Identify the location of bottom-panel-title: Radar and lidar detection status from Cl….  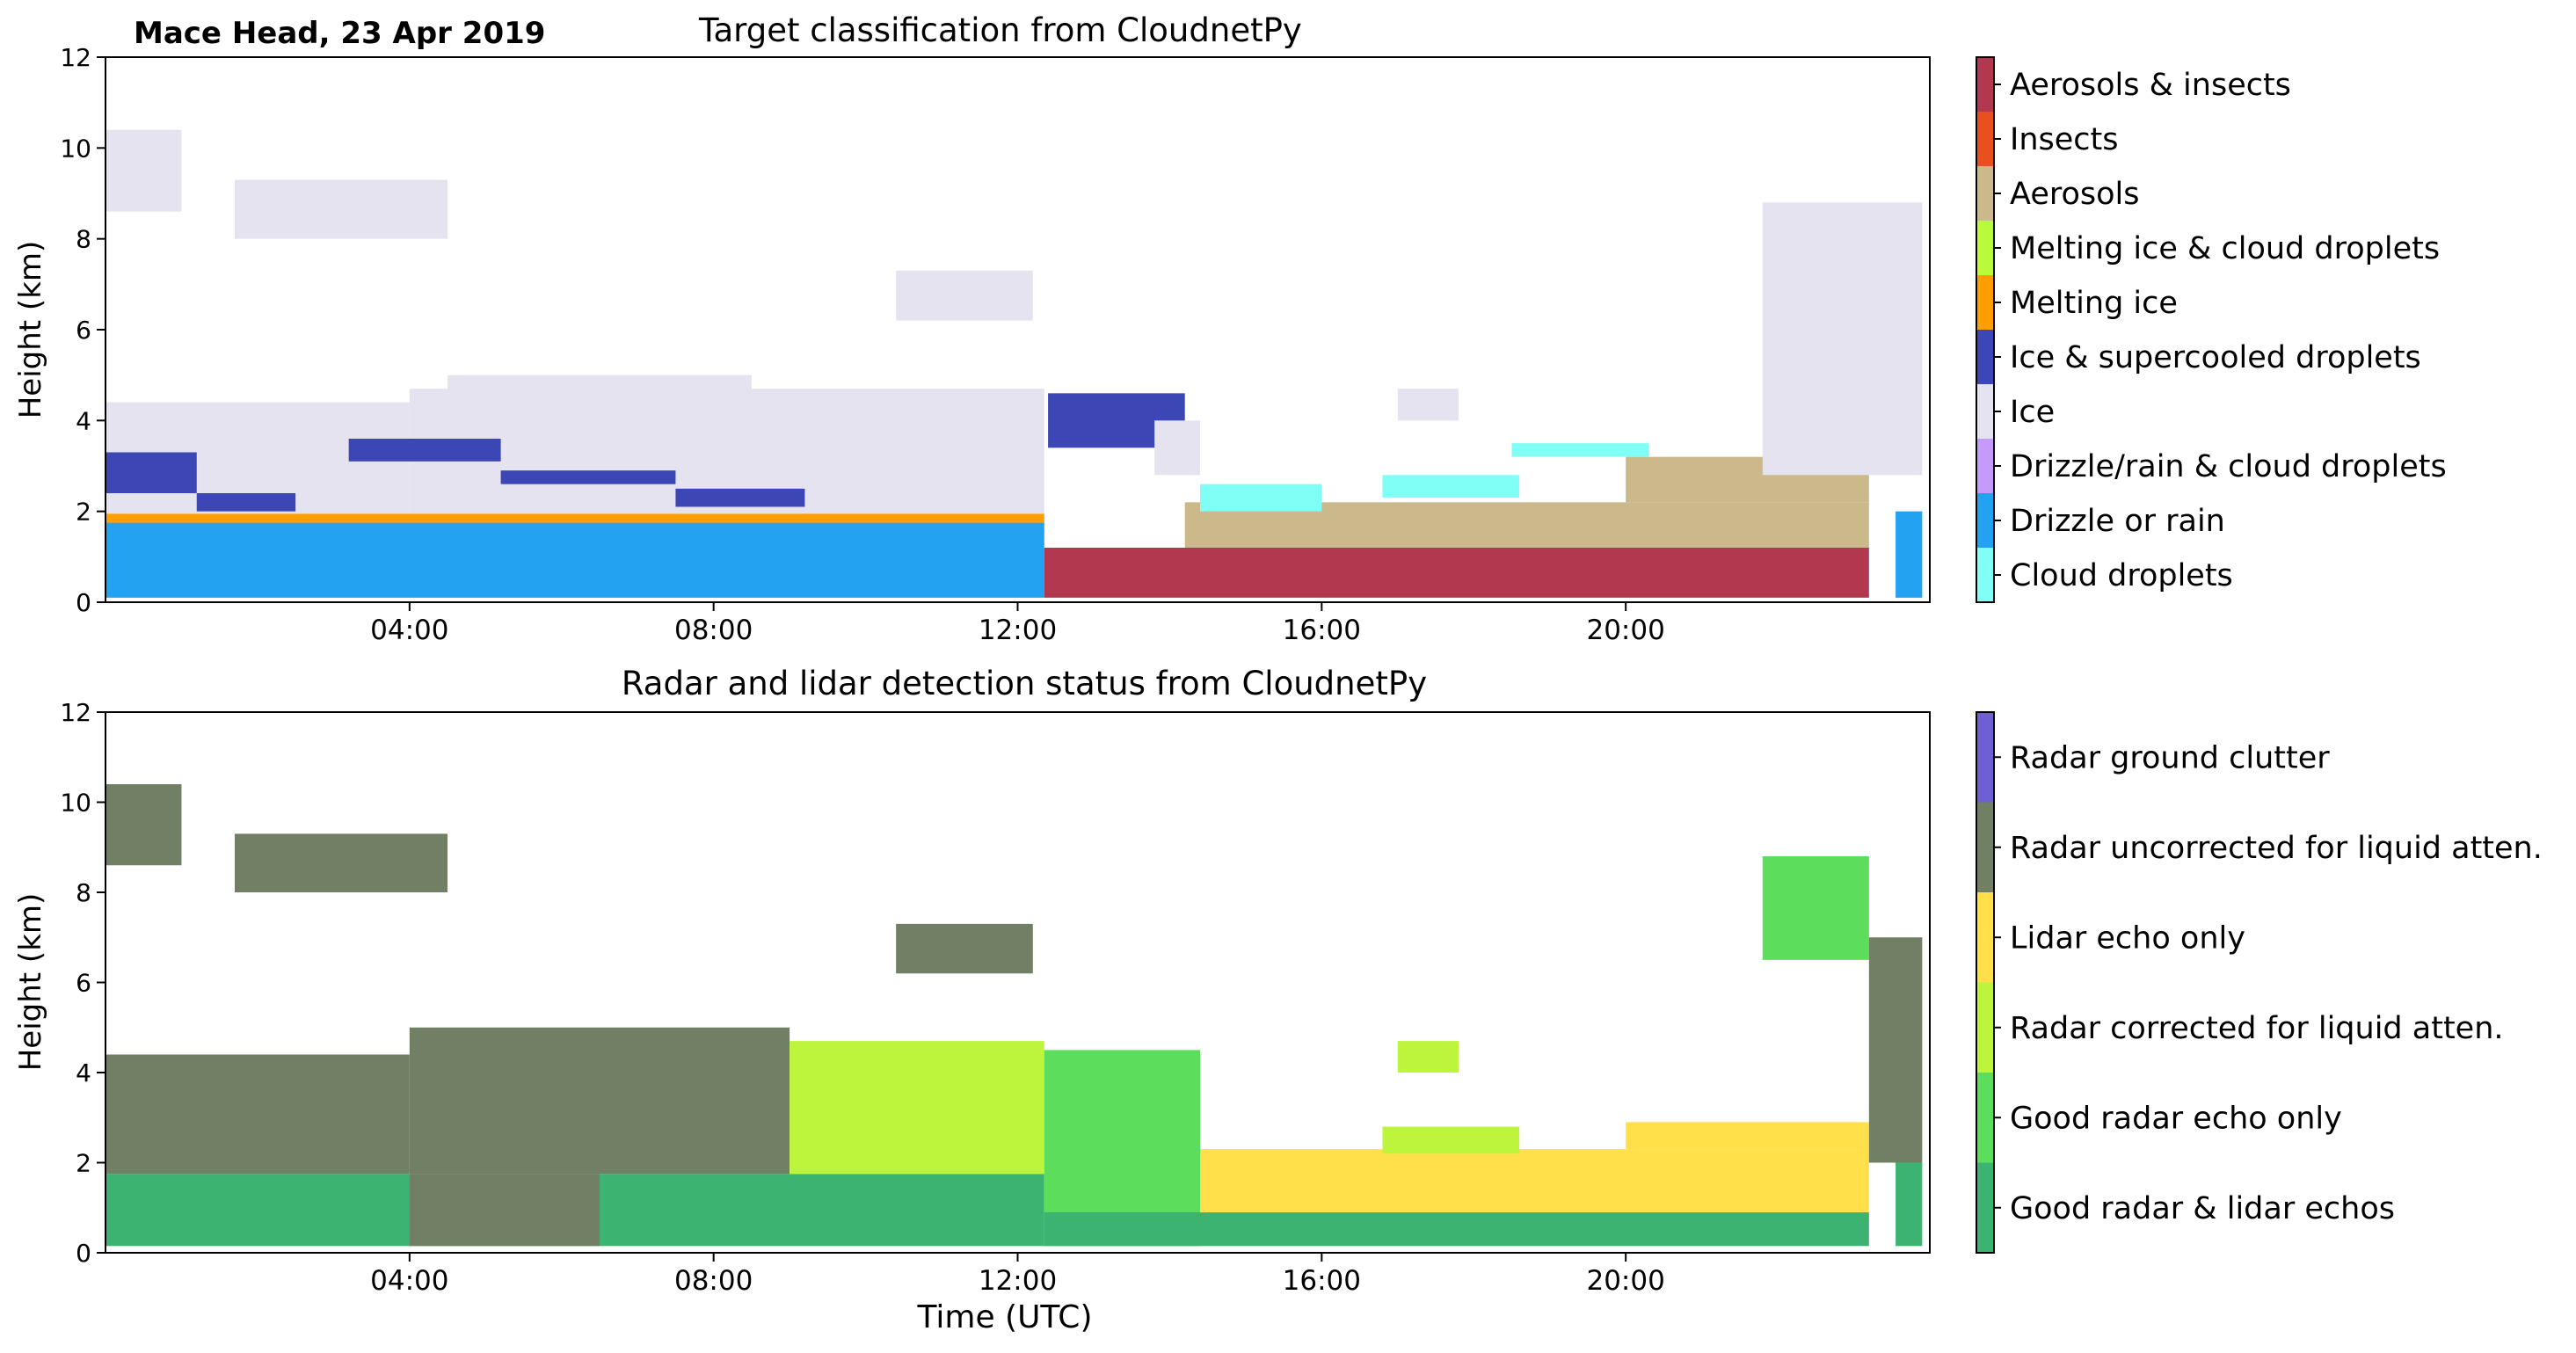
(1024, 683).